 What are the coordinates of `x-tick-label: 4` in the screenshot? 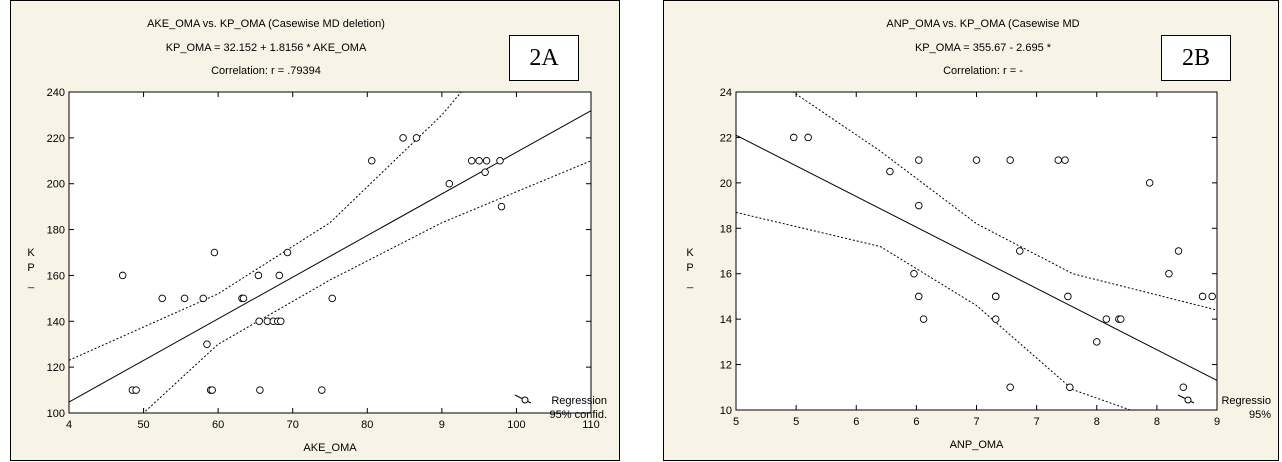 It's located at (69, 425).